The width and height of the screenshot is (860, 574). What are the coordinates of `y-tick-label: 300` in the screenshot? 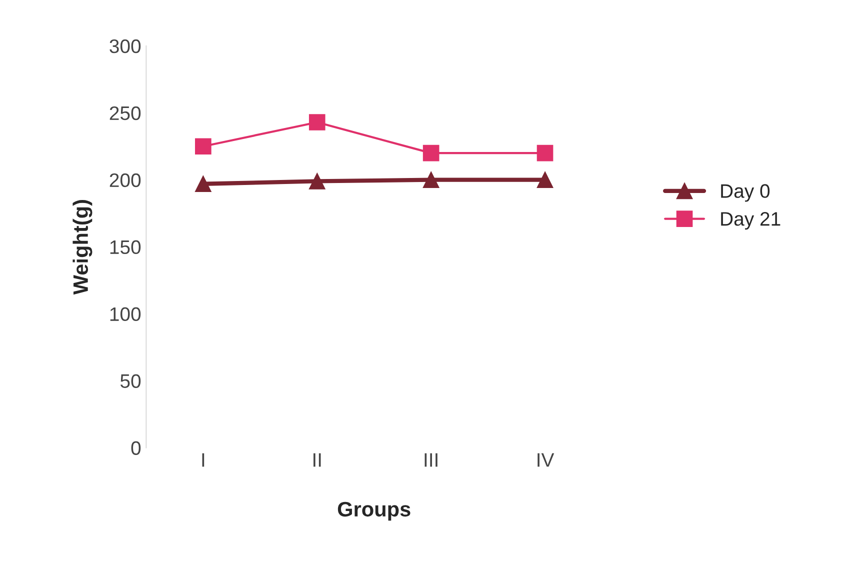 It's located at (125, 46).